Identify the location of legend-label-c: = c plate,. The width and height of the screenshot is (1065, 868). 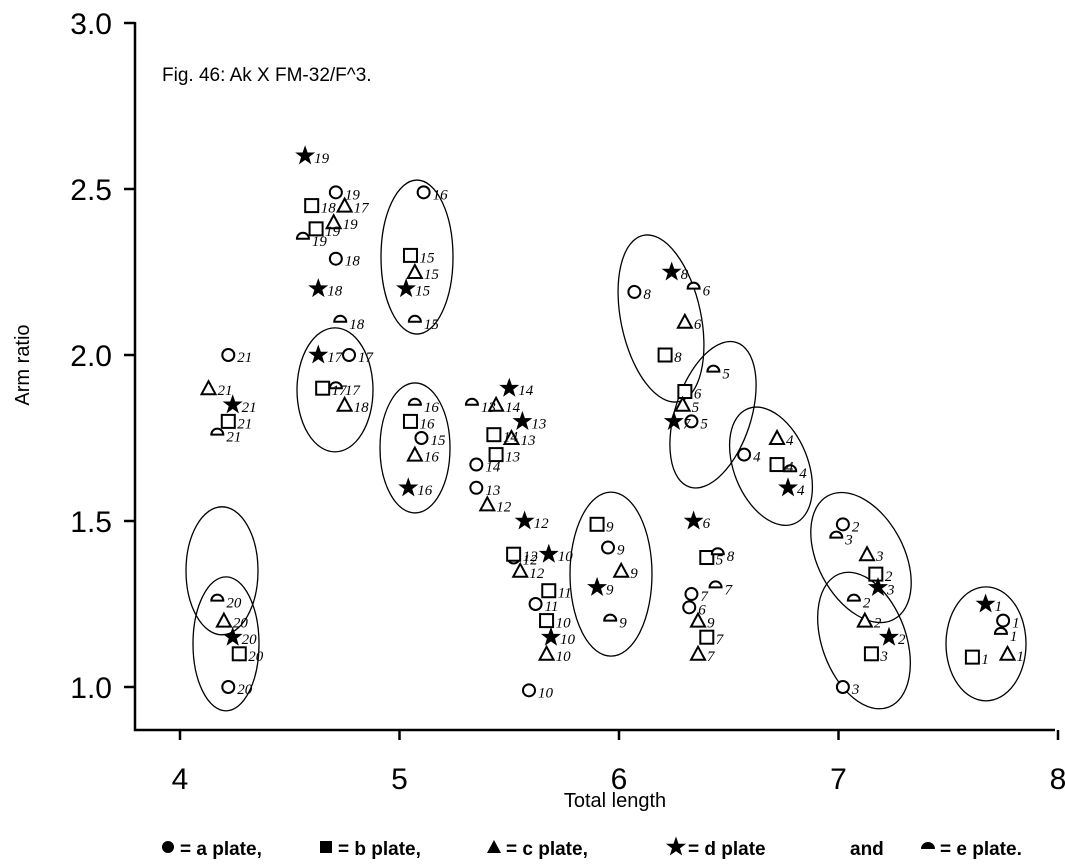
(547, 849).